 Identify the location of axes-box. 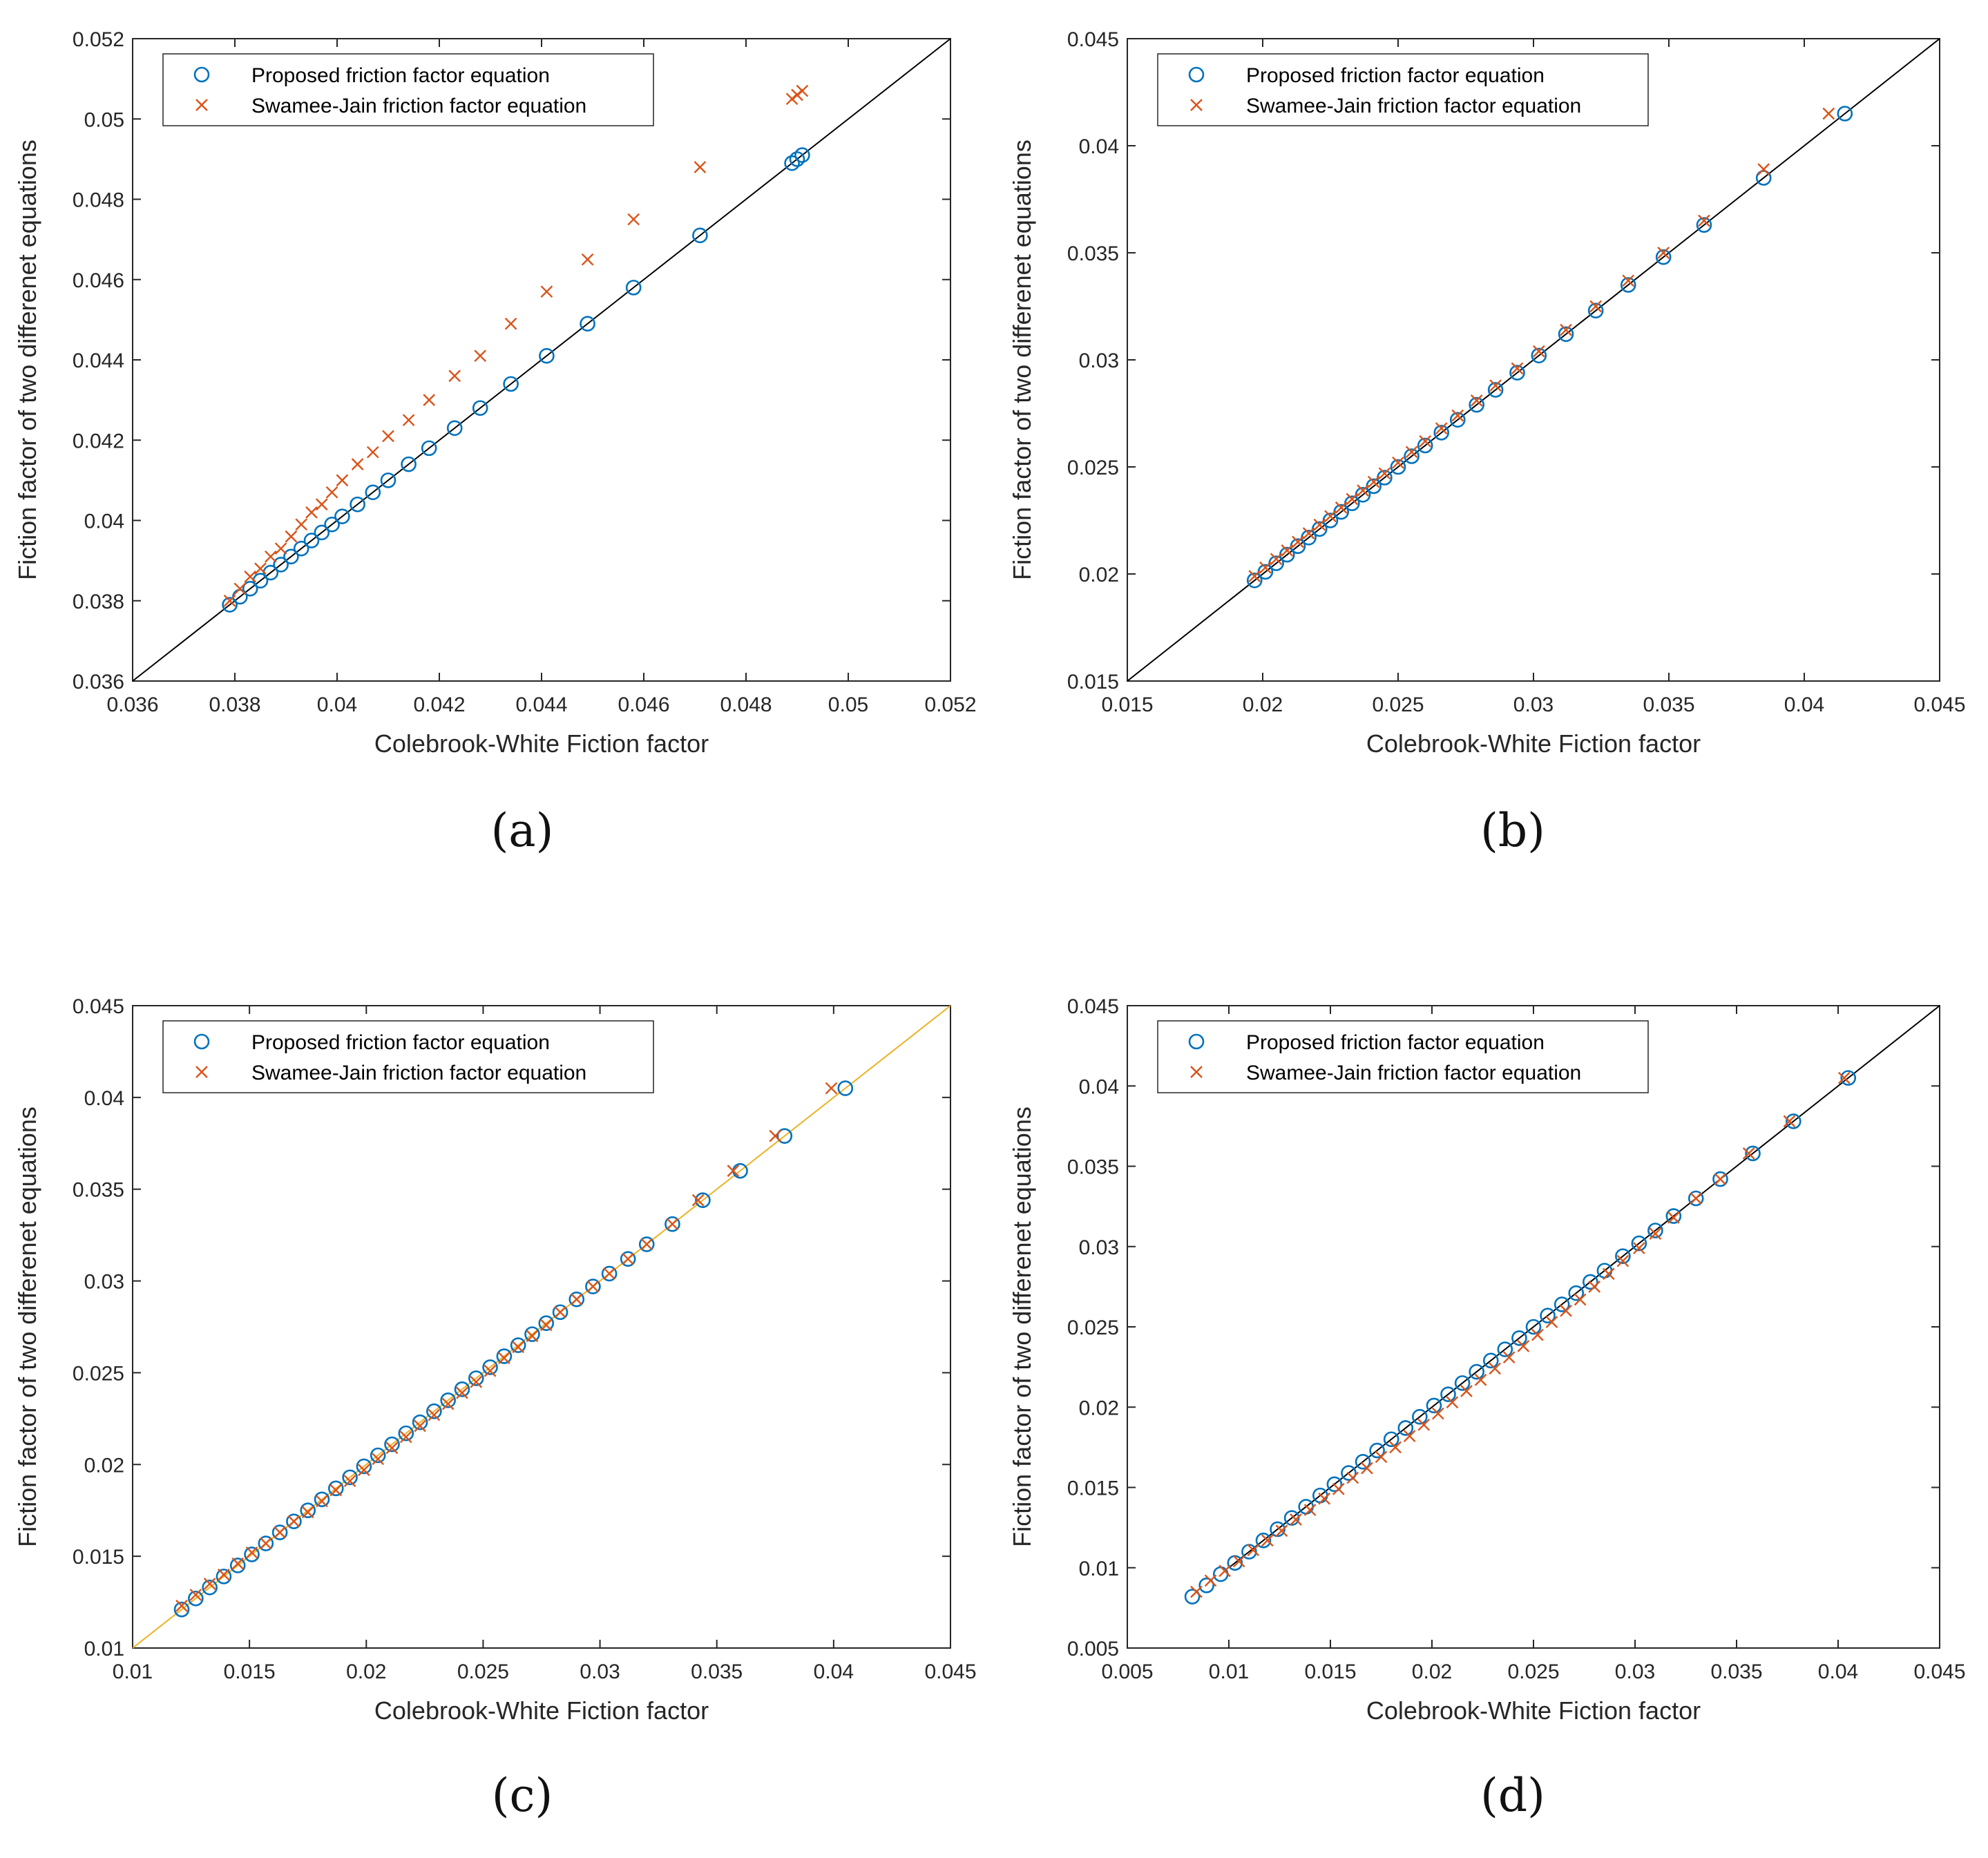
(541, 1327).